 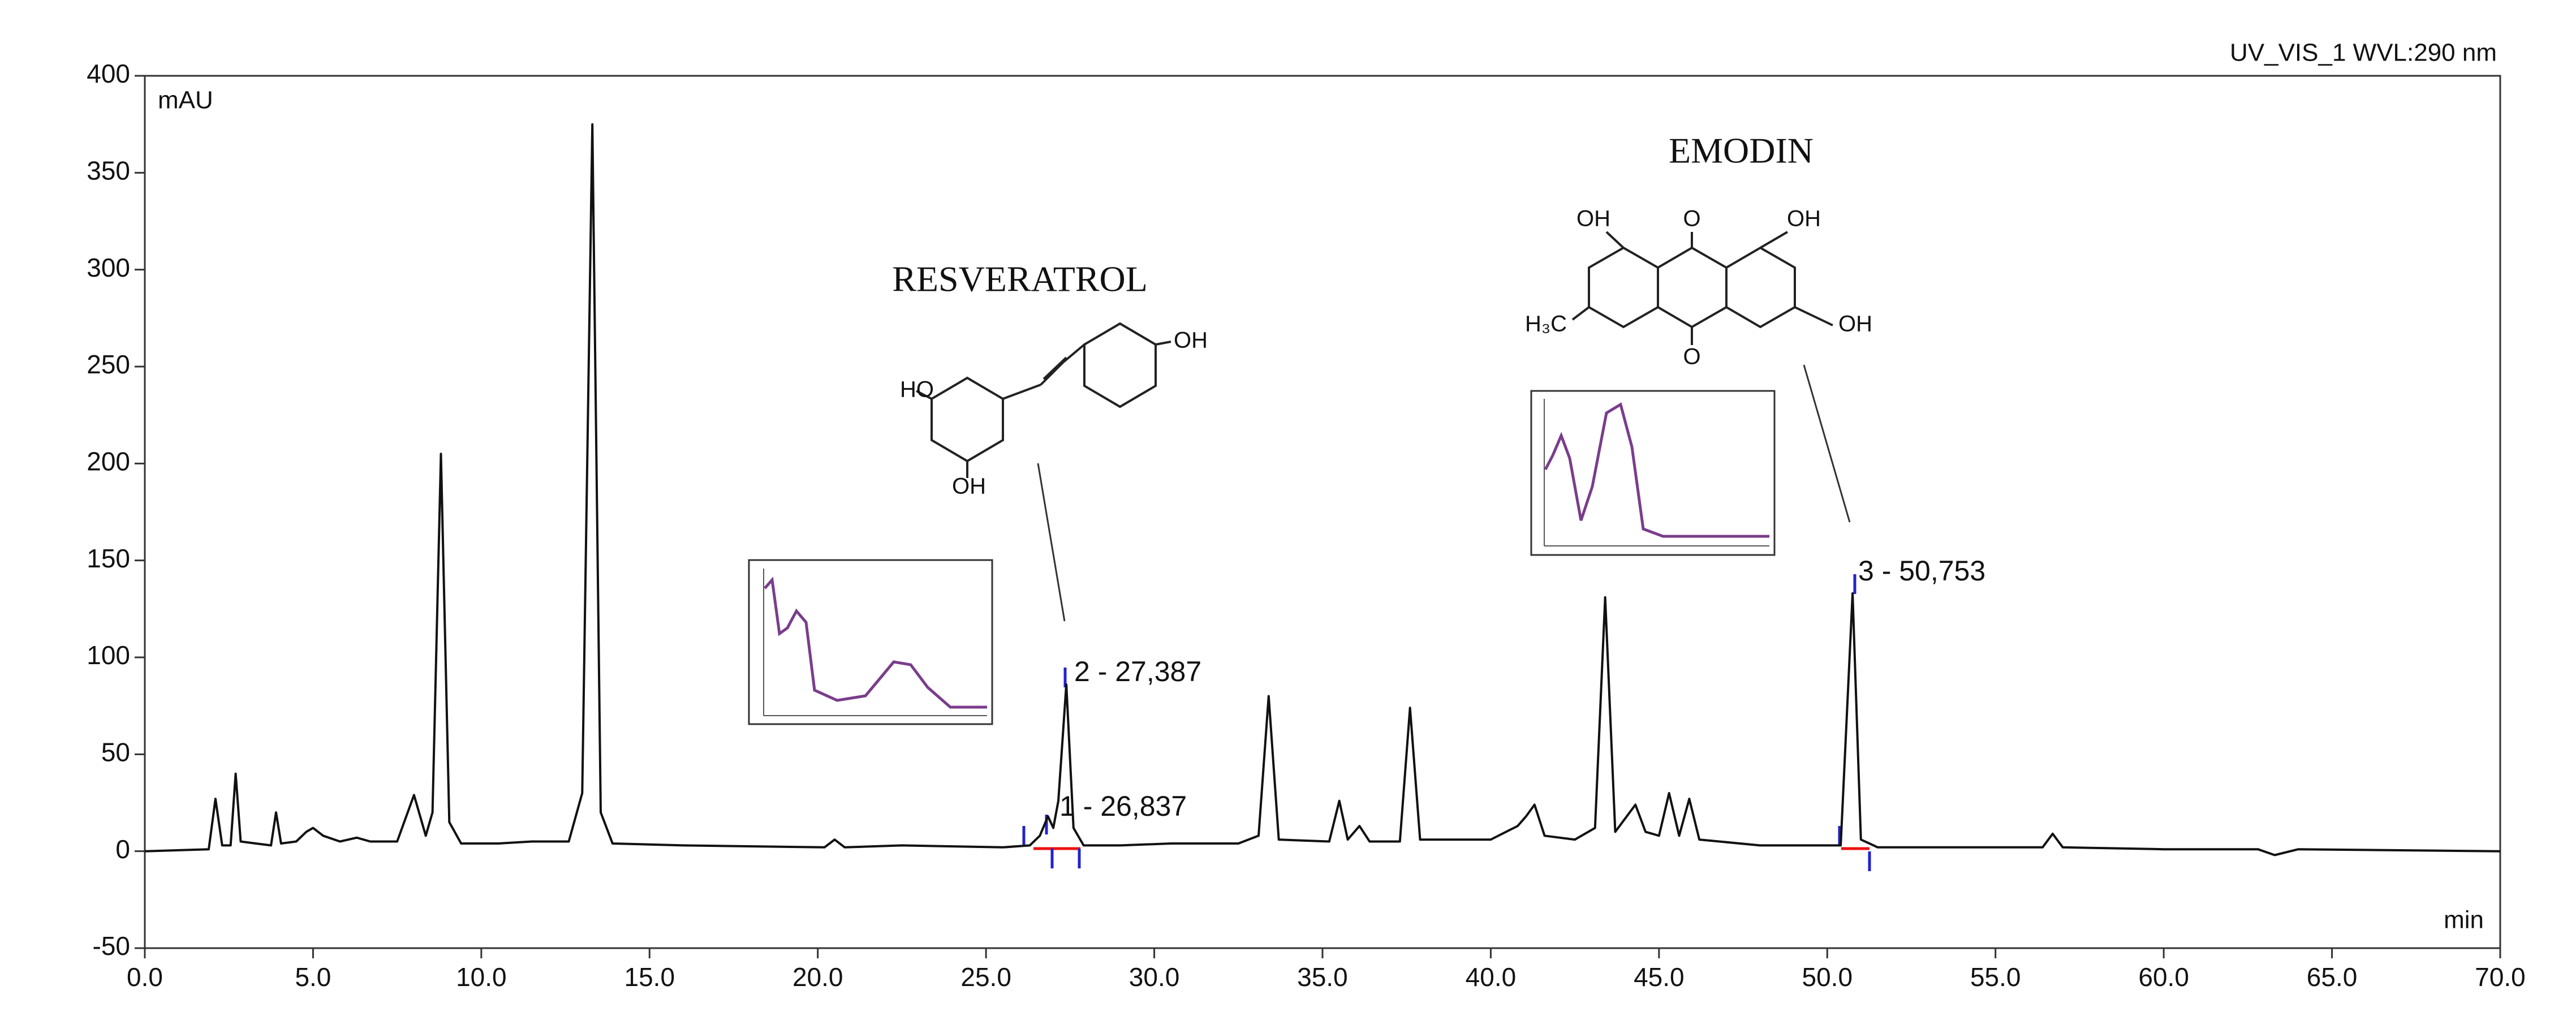 I want to click on x-tick-label: 45.0, so click(x=1659, y=977).